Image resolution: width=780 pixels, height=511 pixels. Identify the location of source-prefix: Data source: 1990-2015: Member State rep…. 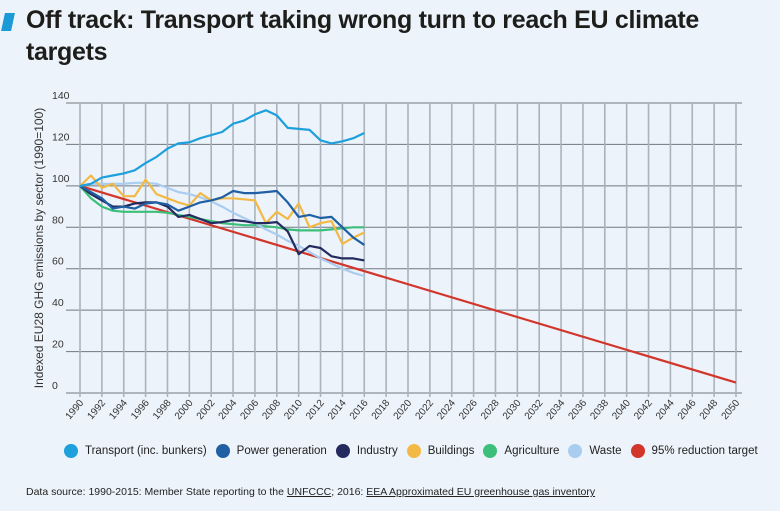
(156, 492).